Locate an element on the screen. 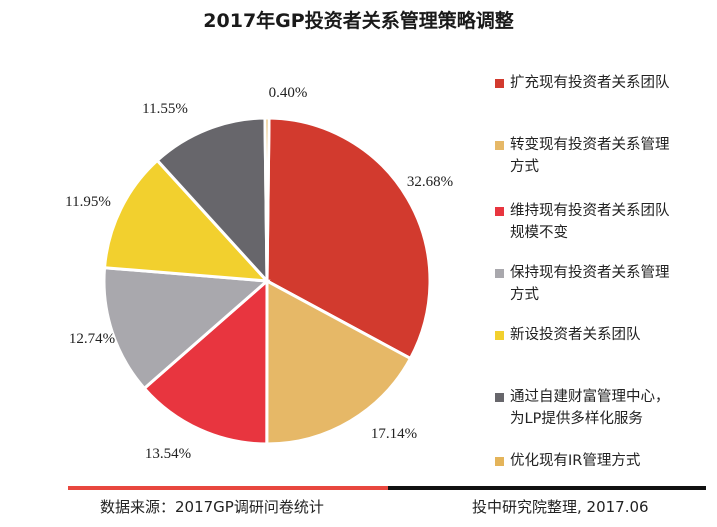 This screenshot has height=527, width=717. data-label: 12.74% is located at coordinates (92, 339).